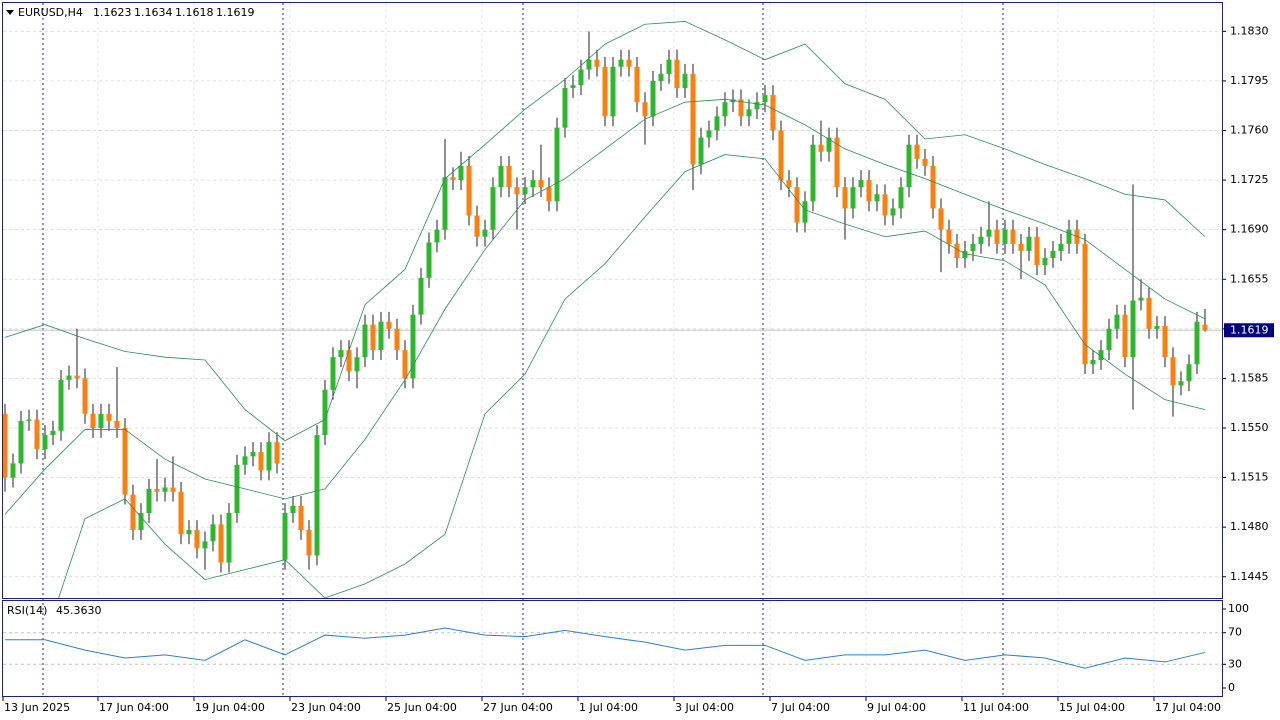 The image size is (1280, 720). I want to click on y-tick-label: 1.1480, so click(1249, 526).